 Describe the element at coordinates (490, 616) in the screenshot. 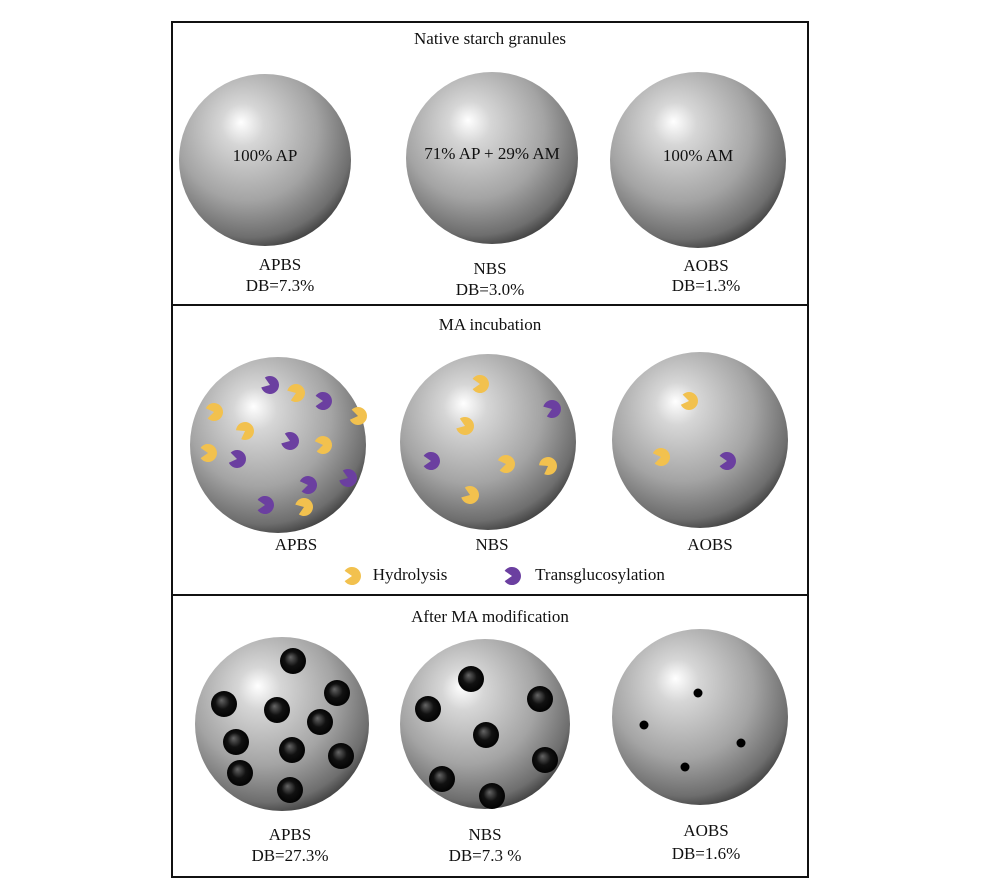

I see `panel-title: After MA modification` at that location.